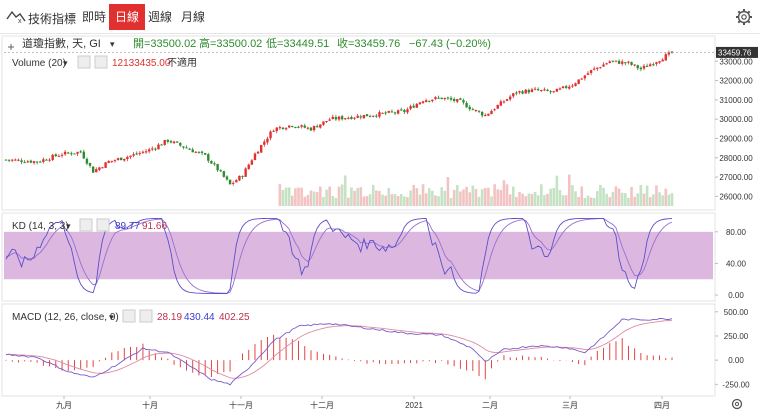 The image size is (760, 412). What do you see at coordinates (737, 404) in the screenshot?
I see `bottom-gear-icon` at bounding box center [737, 404].